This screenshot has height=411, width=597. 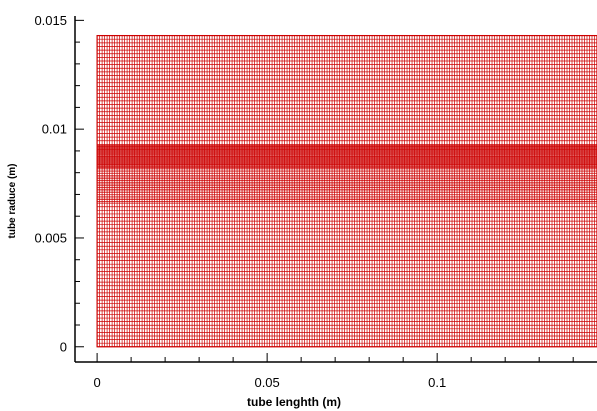 I want to click on y-tick-label: 0, so click(x=63, y=346).